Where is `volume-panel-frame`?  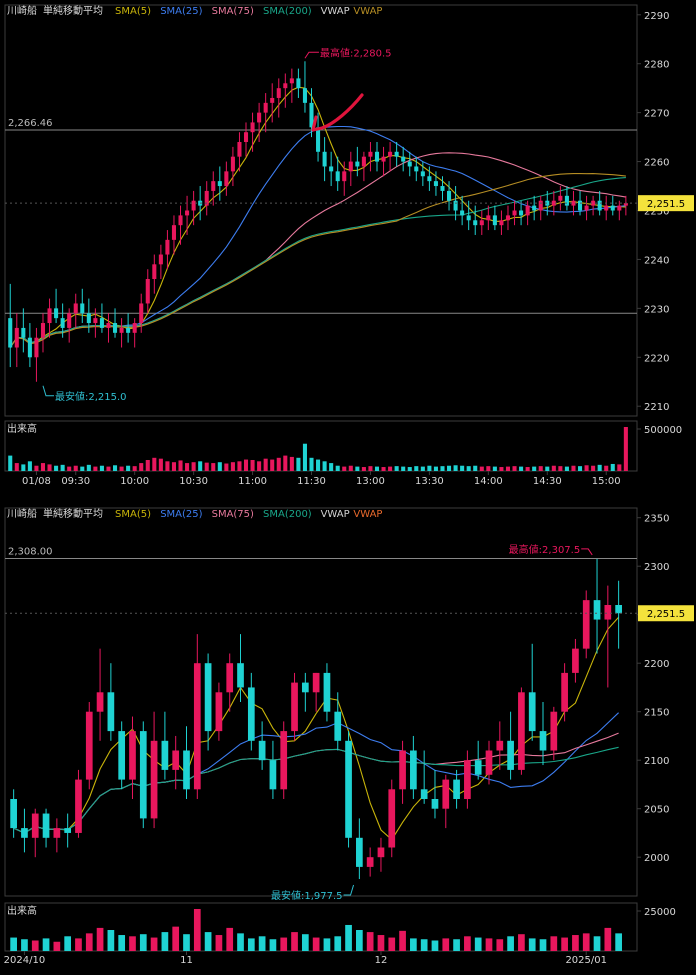
volume-panel-frame is located at coordinates (321, 927).